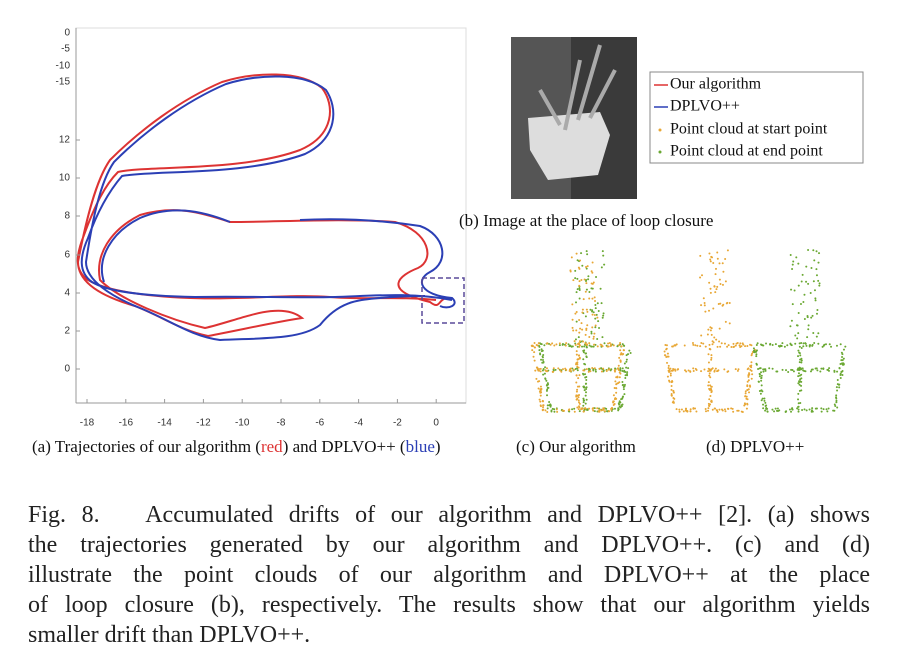  Describe the element at coordinates (397, 423) in the screenshot. I see `x-tick-label: -2` at that location.